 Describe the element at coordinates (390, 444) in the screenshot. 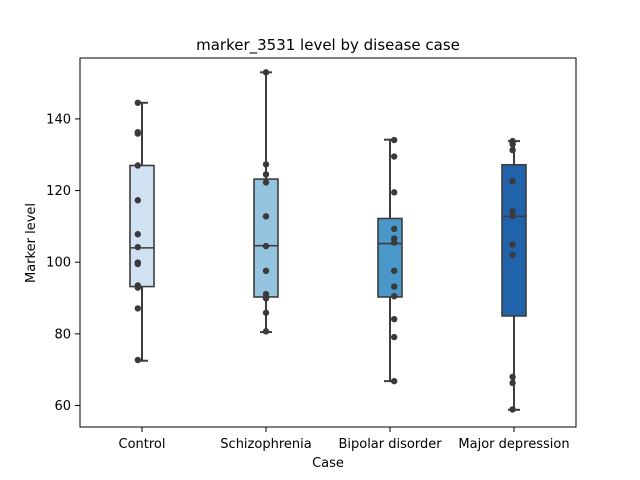

I see `x-tick-label: Bipolar disorder` at that location.